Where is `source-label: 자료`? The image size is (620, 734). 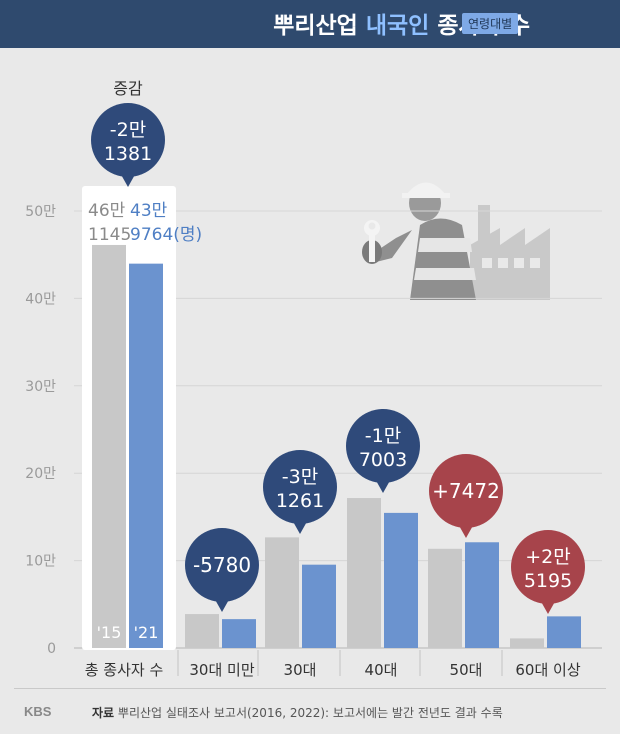
source-label: 자료 is located at coordinates (103, 713).